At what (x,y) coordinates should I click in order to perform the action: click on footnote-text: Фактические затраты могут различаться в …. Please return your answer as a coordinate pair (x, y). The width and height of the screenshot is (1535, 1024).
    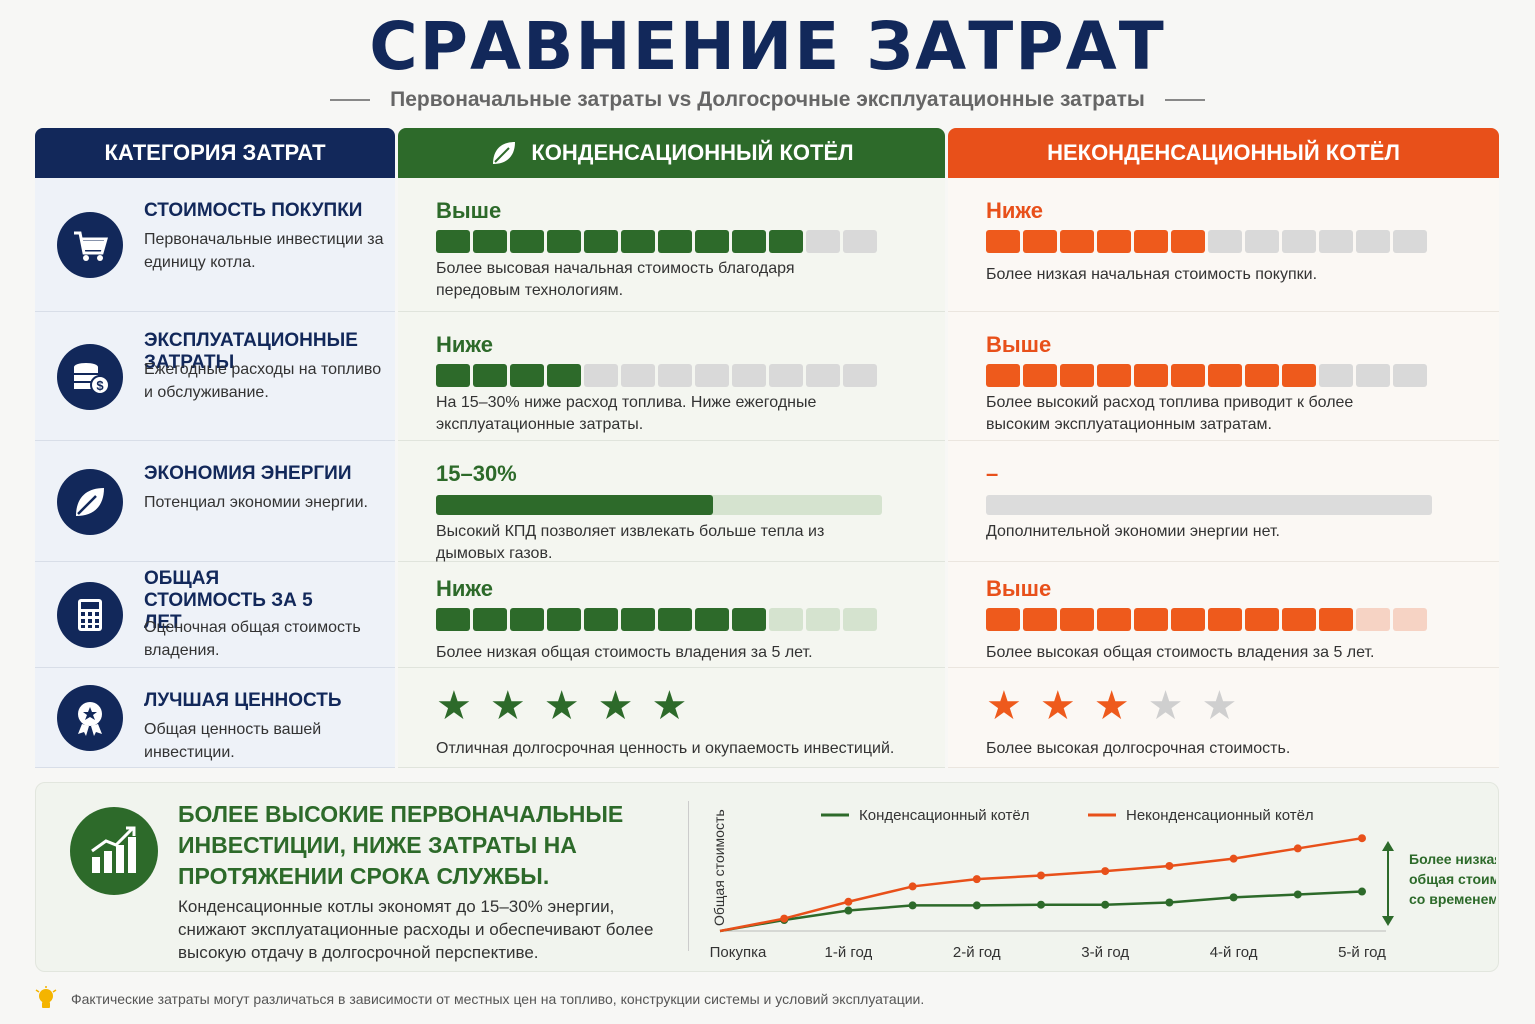
    Looking at the image, I should click on (498, 999).